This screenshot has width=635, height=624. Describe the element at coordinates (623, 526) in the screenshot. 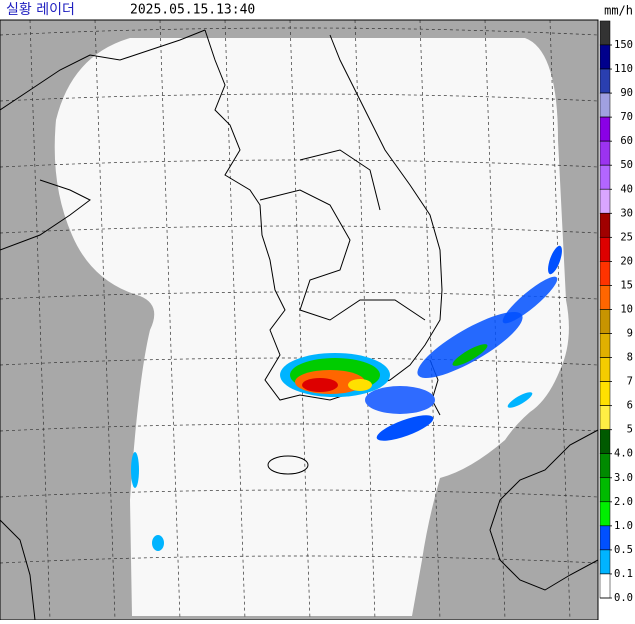

I see `legend-label: 1.0` at that location.